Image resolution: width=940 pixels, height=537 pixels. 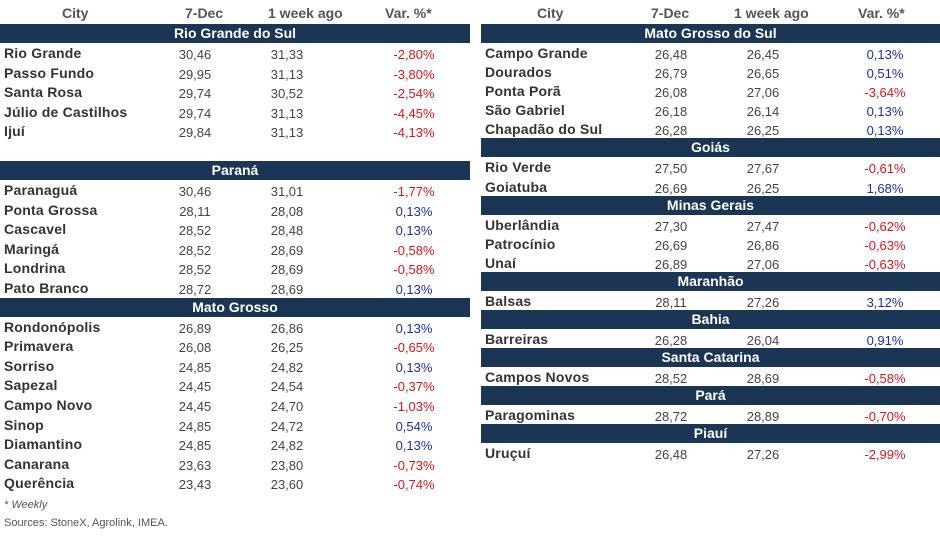 What do you see at coordinates (710, 376) in the screenshot?
I see `table-row: Campos Novos 28,52 28,69 -0,58%` at bounding box center [710, 376].